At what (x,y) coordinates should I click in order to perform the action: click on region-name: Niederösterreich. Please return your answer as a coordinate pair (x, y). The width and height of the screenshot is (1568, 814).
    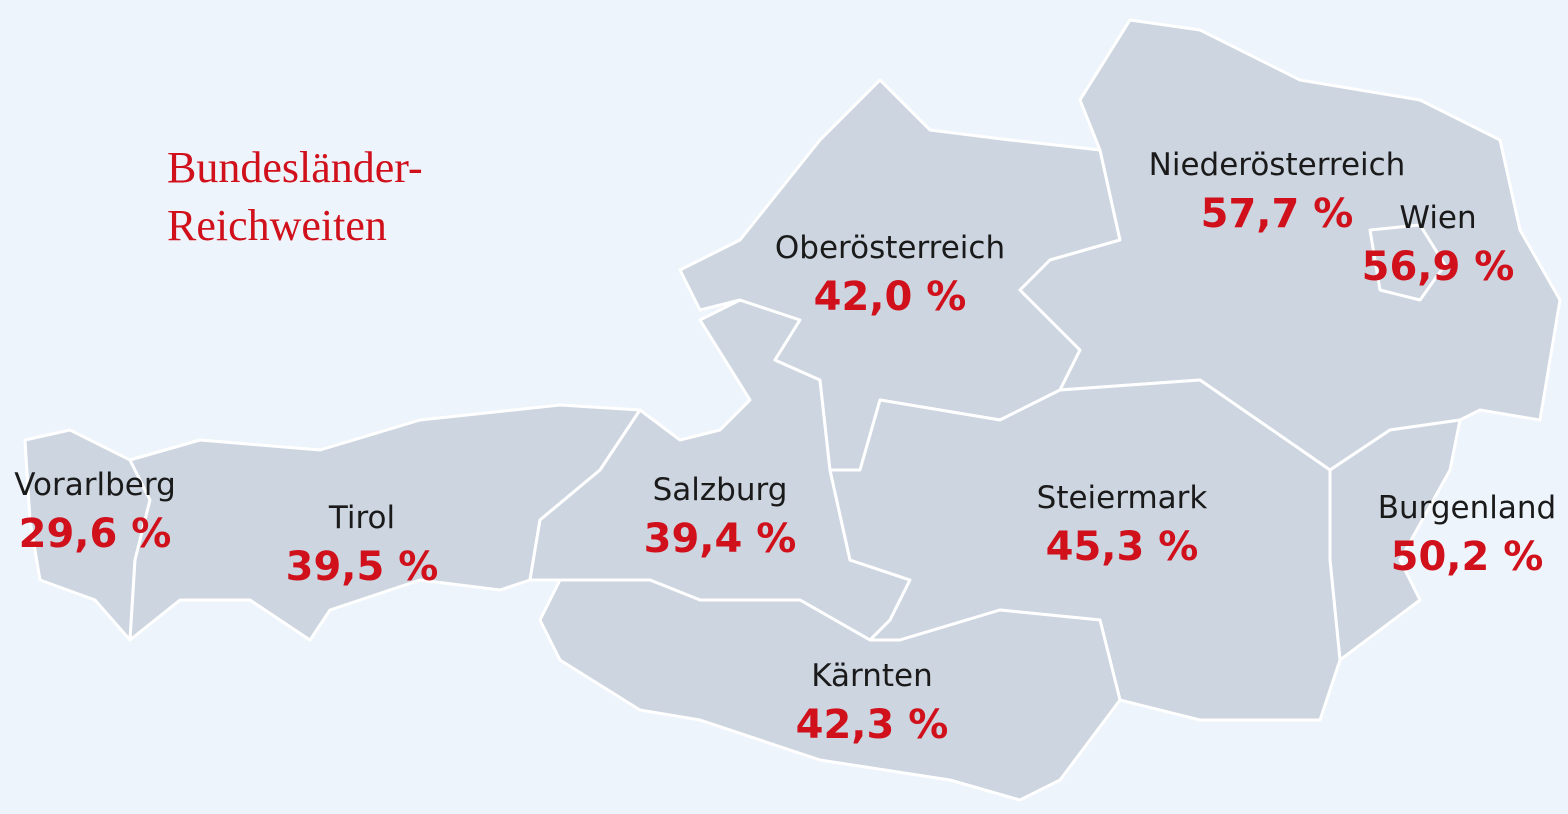
    Looking at the image, I should click on (1277, 165).